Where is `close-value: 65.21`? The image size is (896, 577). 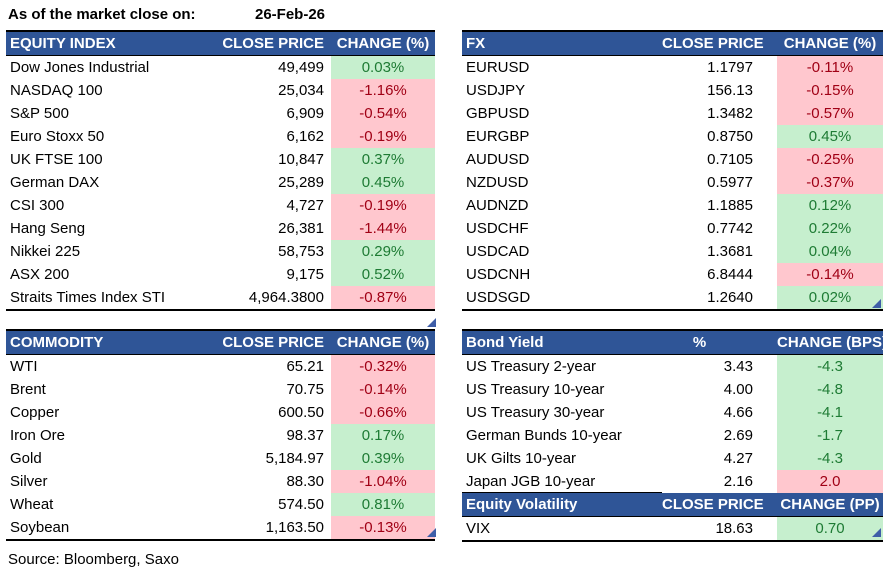 close-value: 65.21 is located at coordinates (305, 366).